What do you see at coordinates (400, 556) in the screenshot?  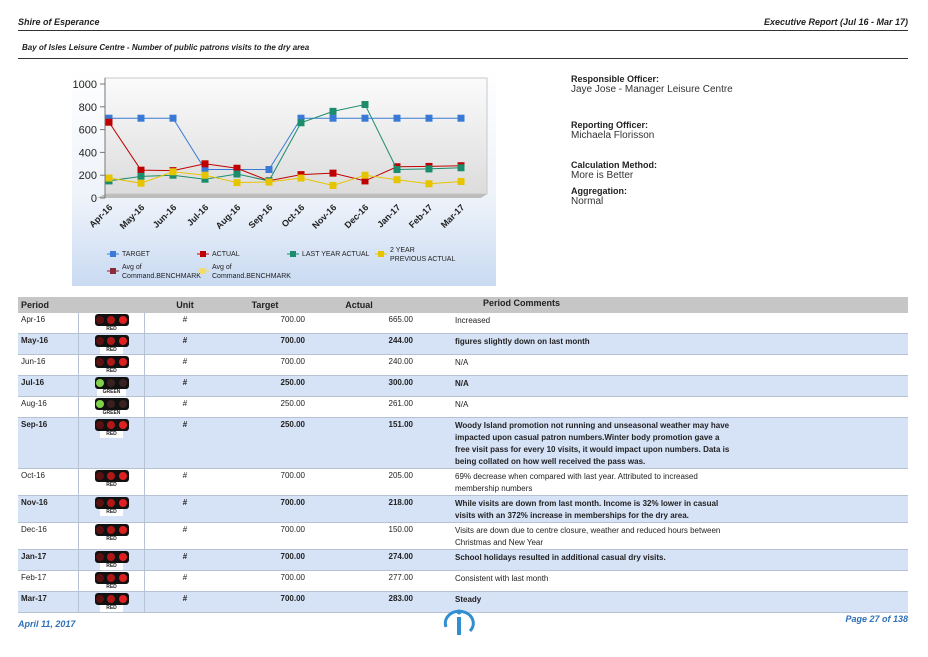 I see `cell: 274.00` at bounding box center [400, 556].